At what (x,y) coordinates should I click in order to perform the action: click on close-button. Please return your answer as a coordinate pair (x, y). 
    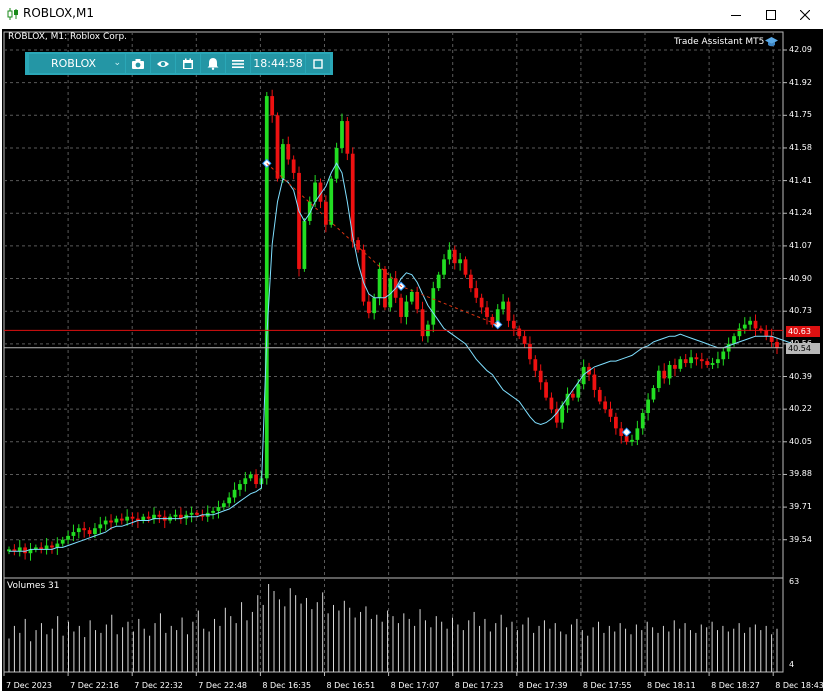
    Looking at the image, I should click on (804, 14).